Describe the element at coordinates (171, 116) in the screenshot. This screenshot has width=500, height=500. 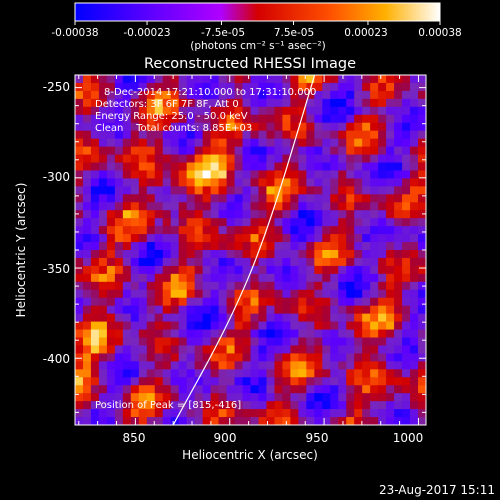
I see `annotation-energy-range: Energy Range: 25.0 - 50.0 keV` at that location.